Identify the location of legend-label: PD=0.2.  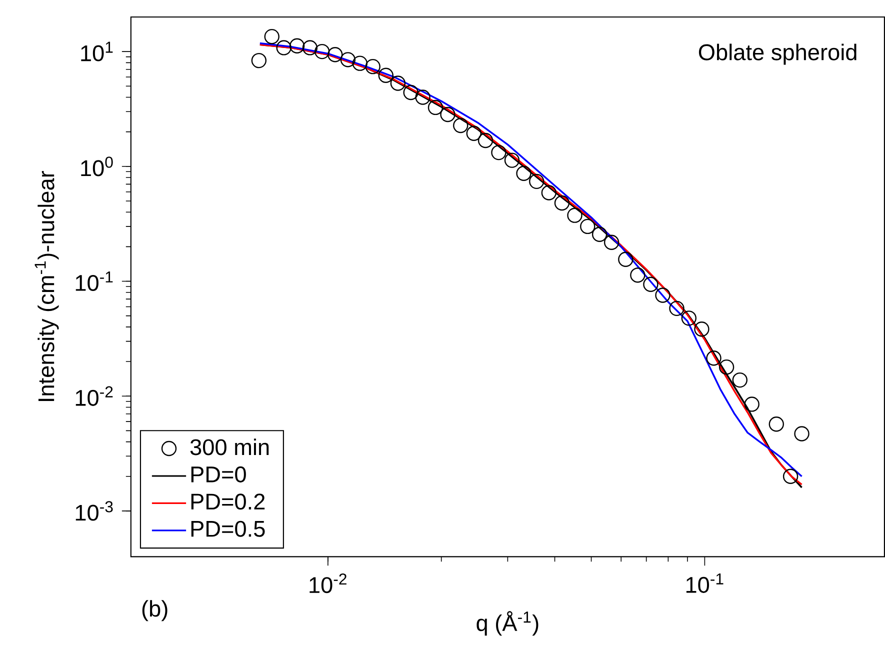
(228, 502).